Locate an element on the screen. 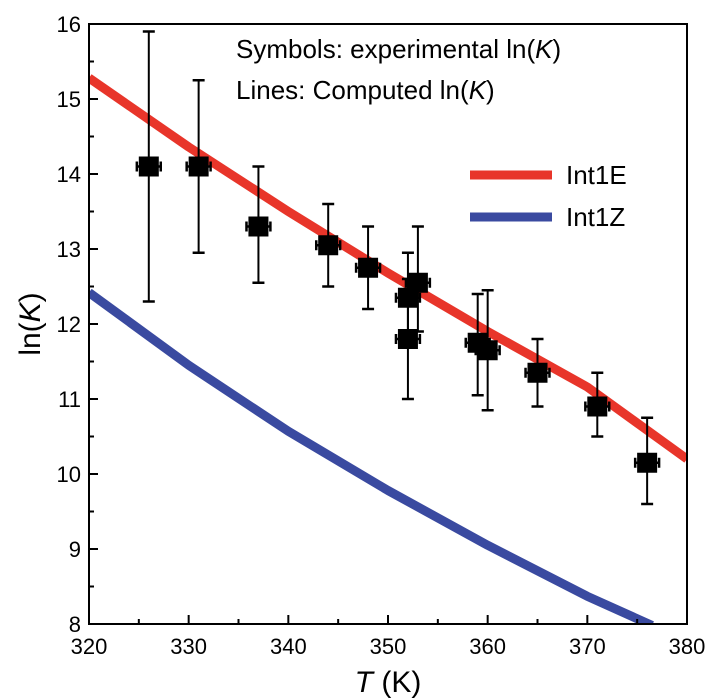 The width and height of the screenshot is (713, 700). annotation-text: Symbols: experimental ln(K) is located at coordinates (398, 49).